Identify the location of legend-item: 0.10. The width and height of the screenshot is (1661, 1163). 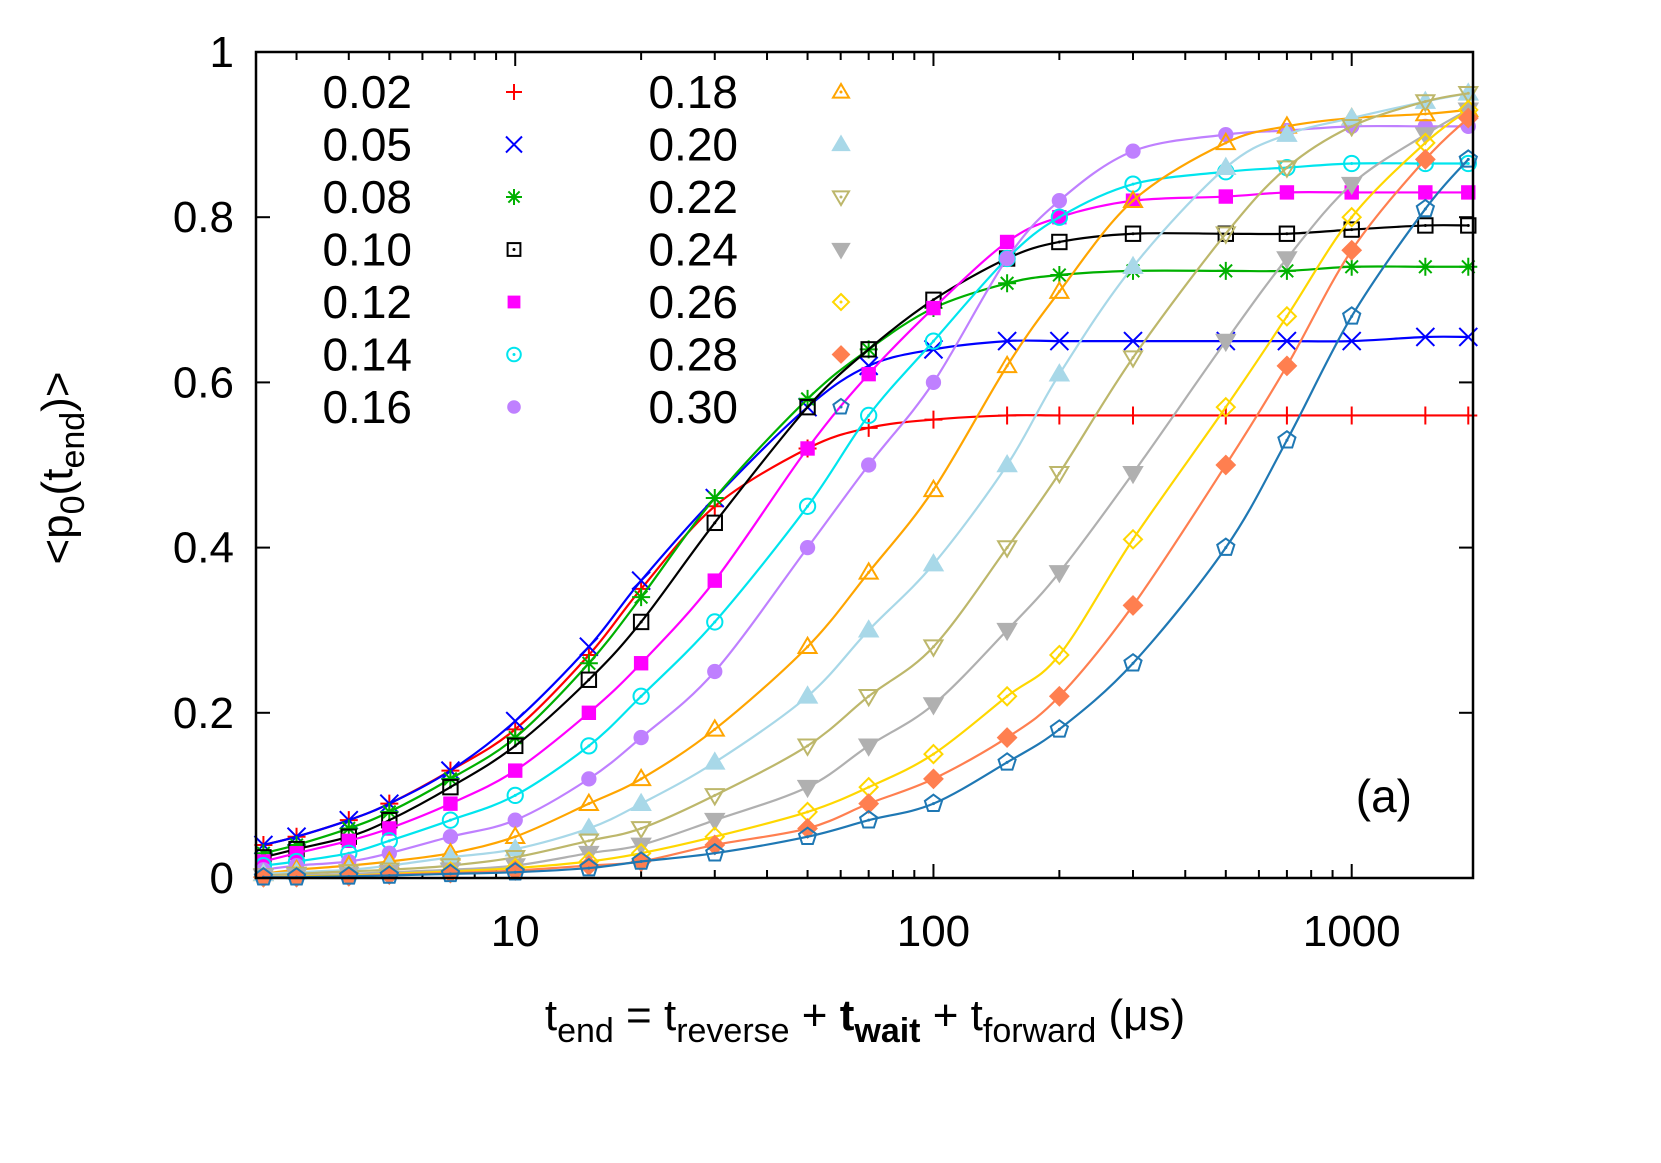
(422, 250).